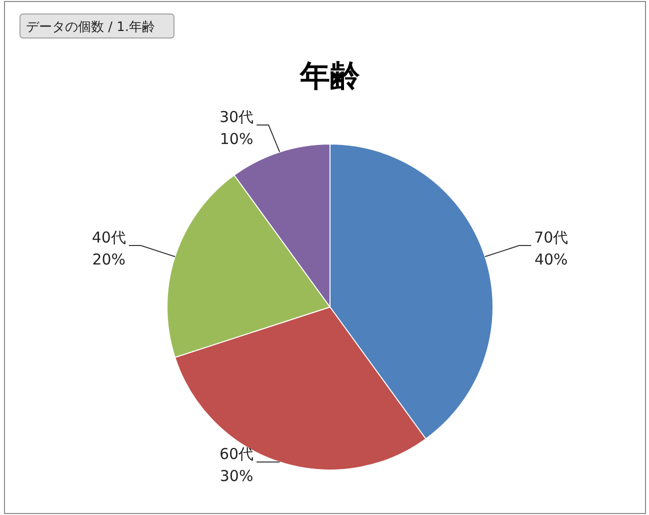 The width and height of the screenshot is (649, 515). I want to click on data-label: 40%, so click(551, 259).